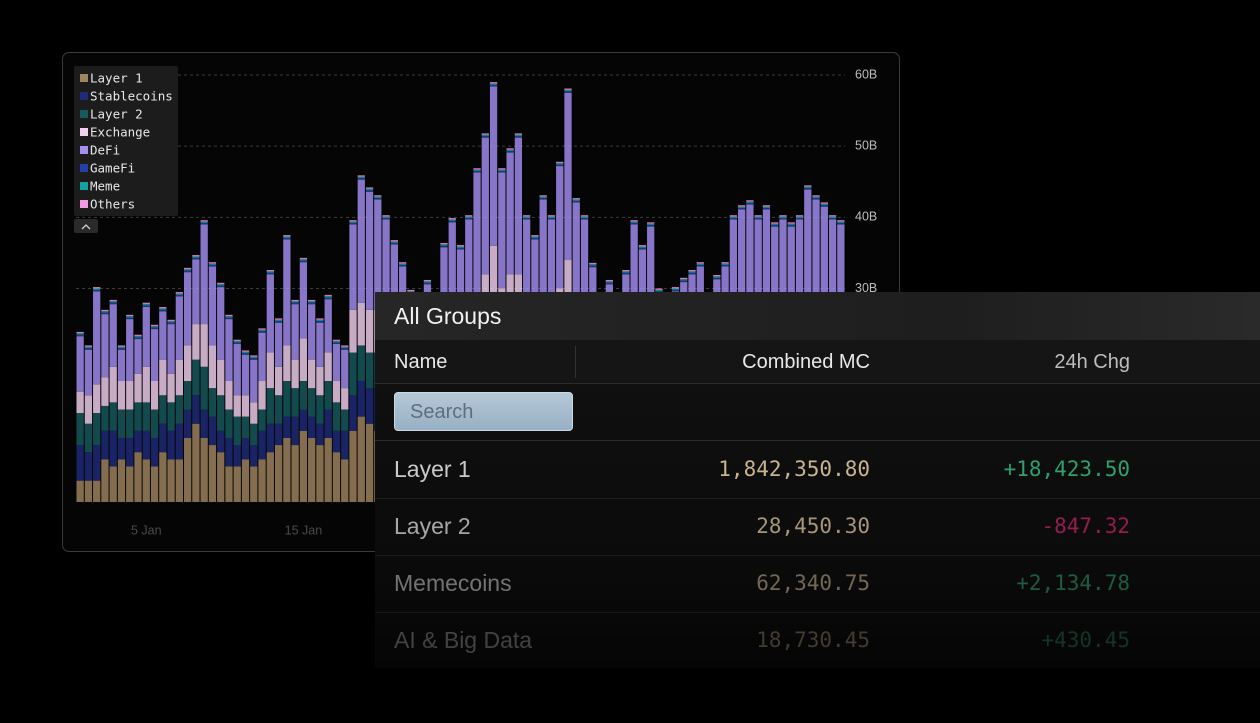  I want to click on legend-label: Meme, so click(105, 186).